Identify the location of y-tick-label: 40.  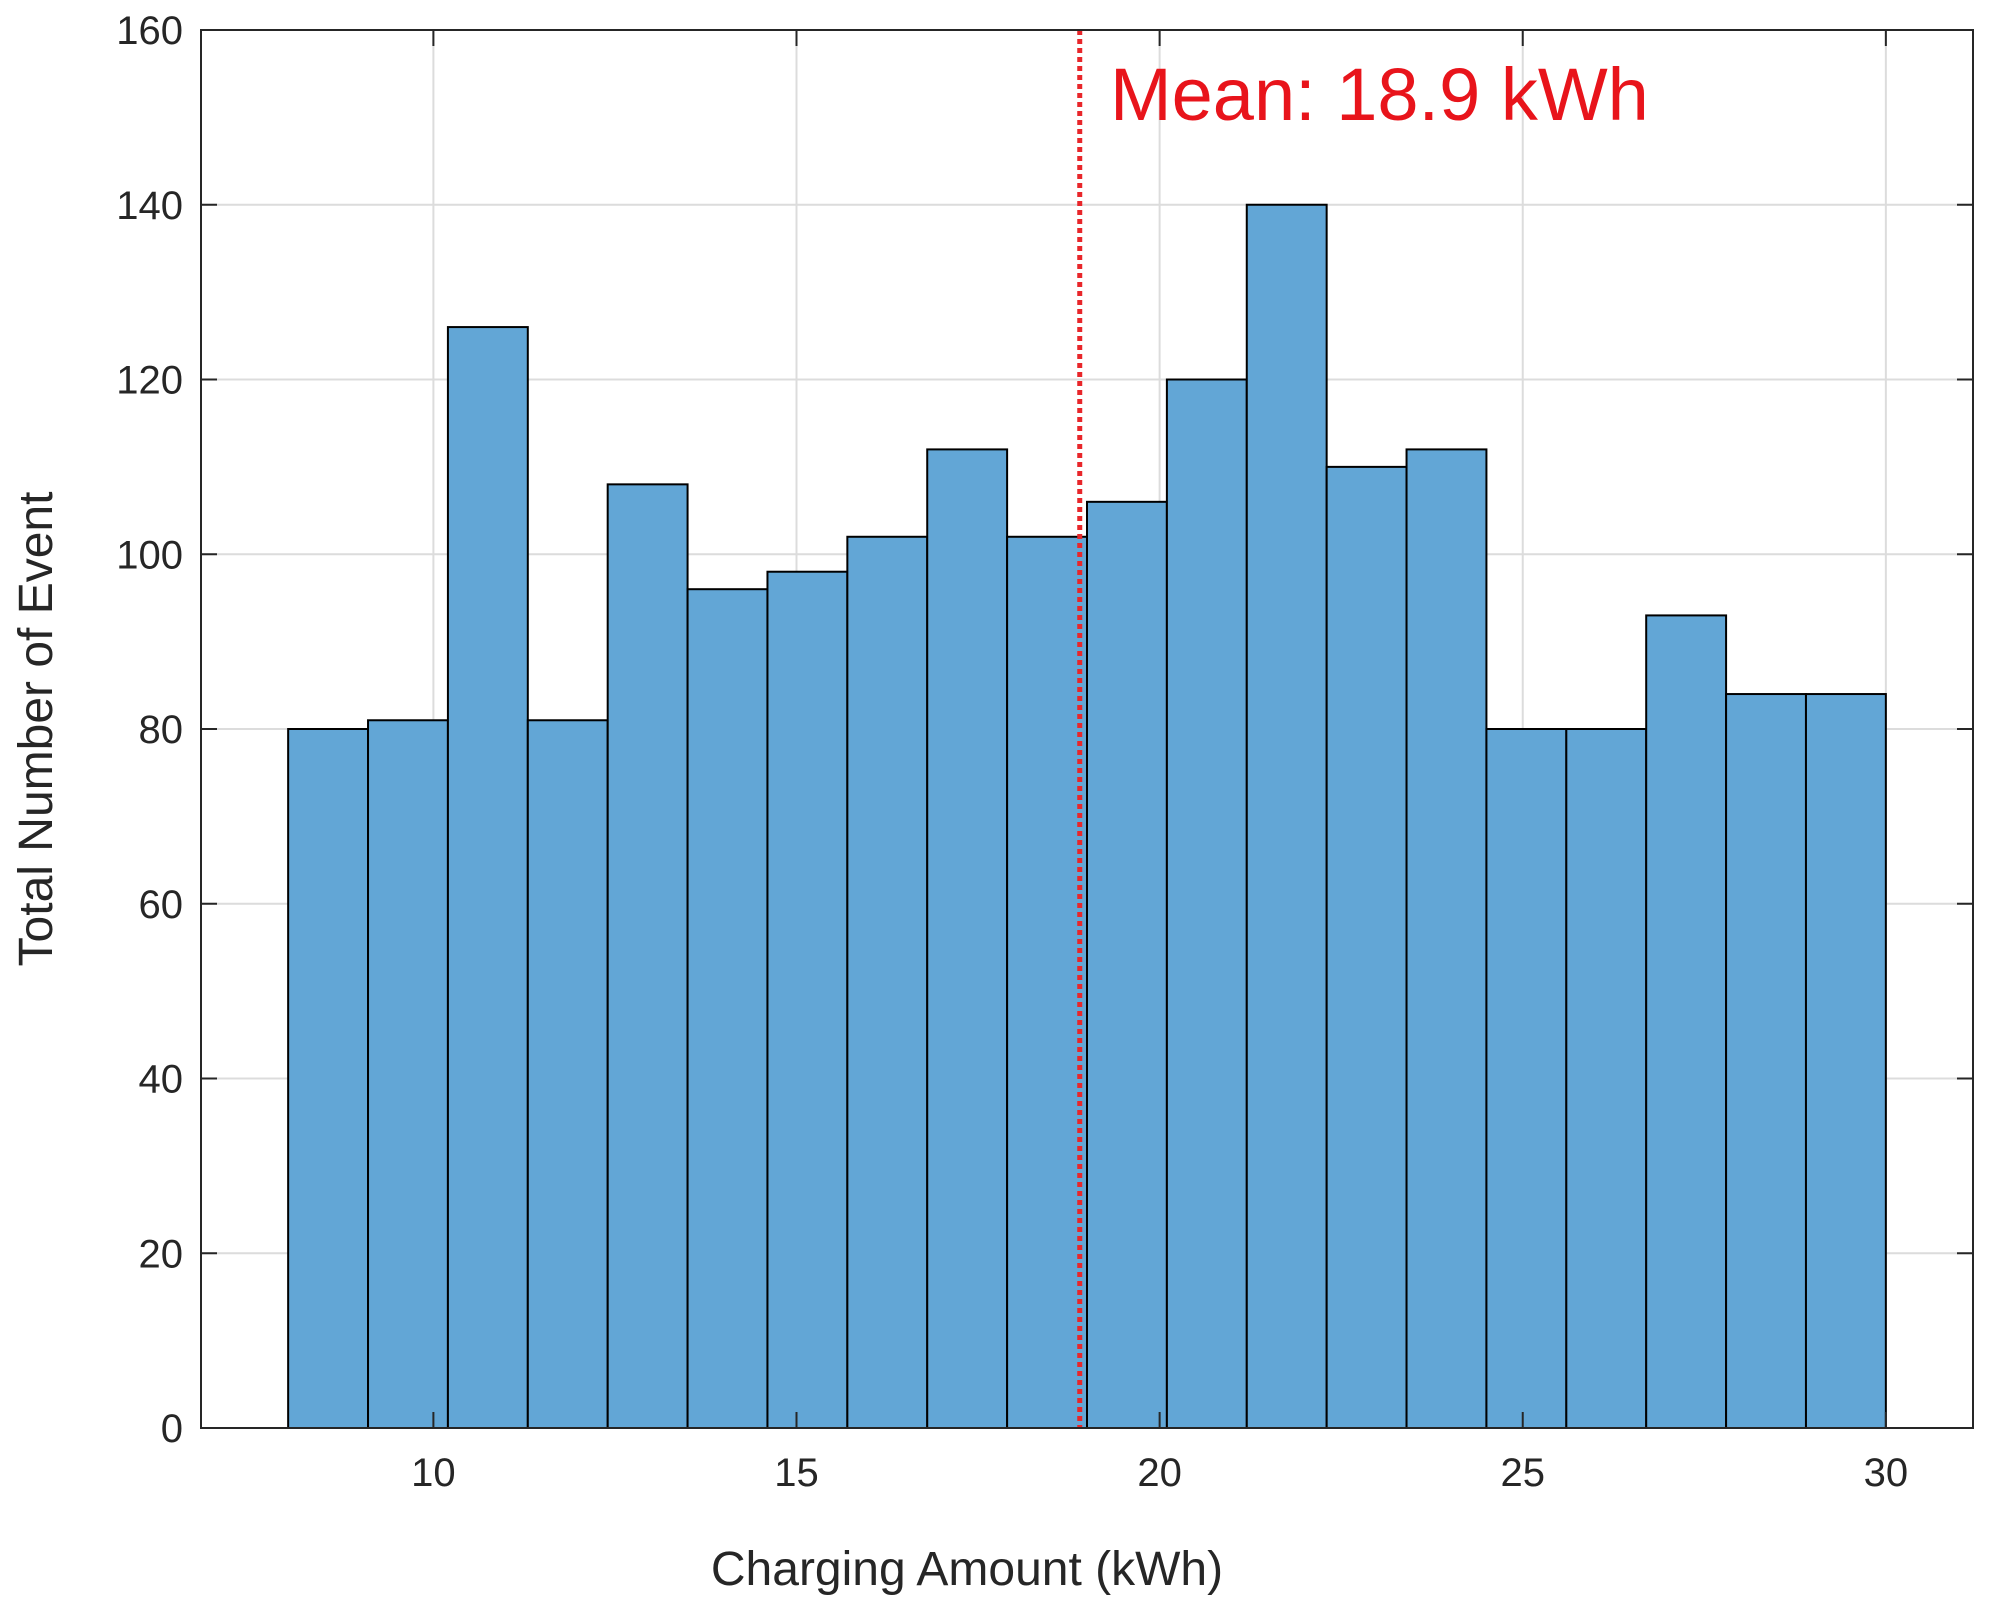
(161, 1080).